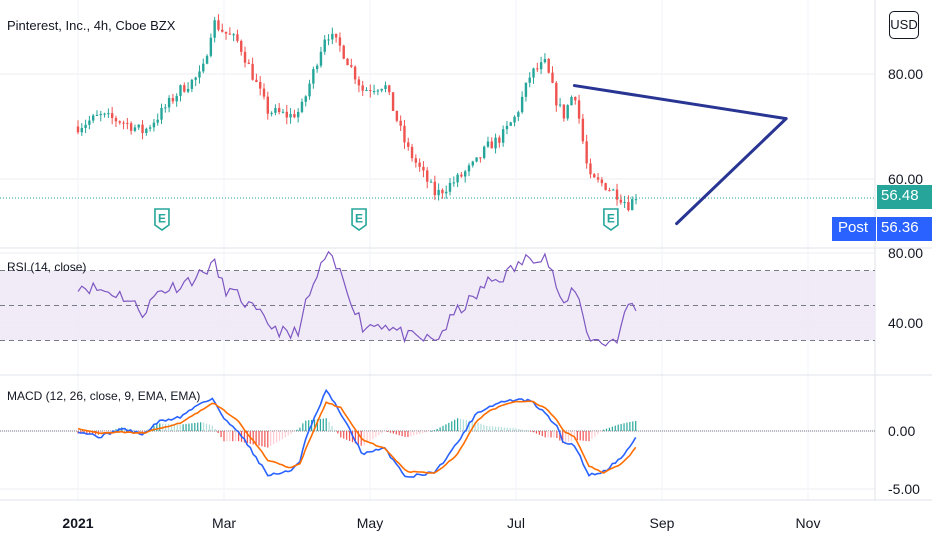 Image resolution: width=932 pixels, height=550 pixels. Describe the element at coordinates (47, 267) in the screenshot. I see `rsi-legend-label: RSI (14, close)` at that location.